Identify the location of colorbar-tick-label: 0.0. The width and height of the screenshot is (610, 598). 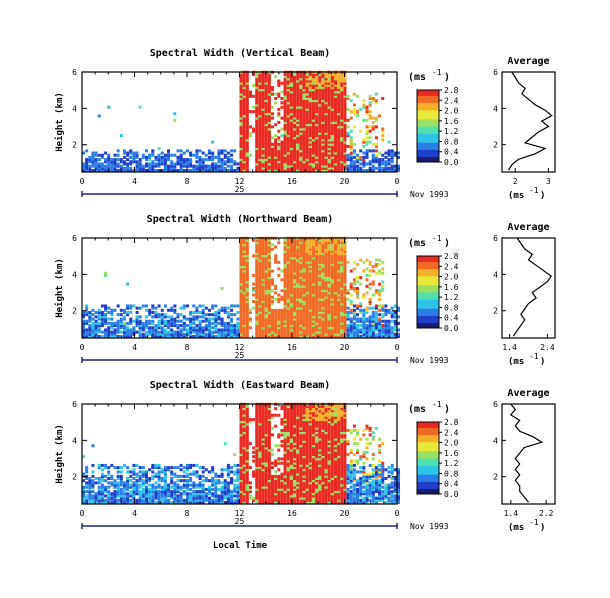
(451, 162).